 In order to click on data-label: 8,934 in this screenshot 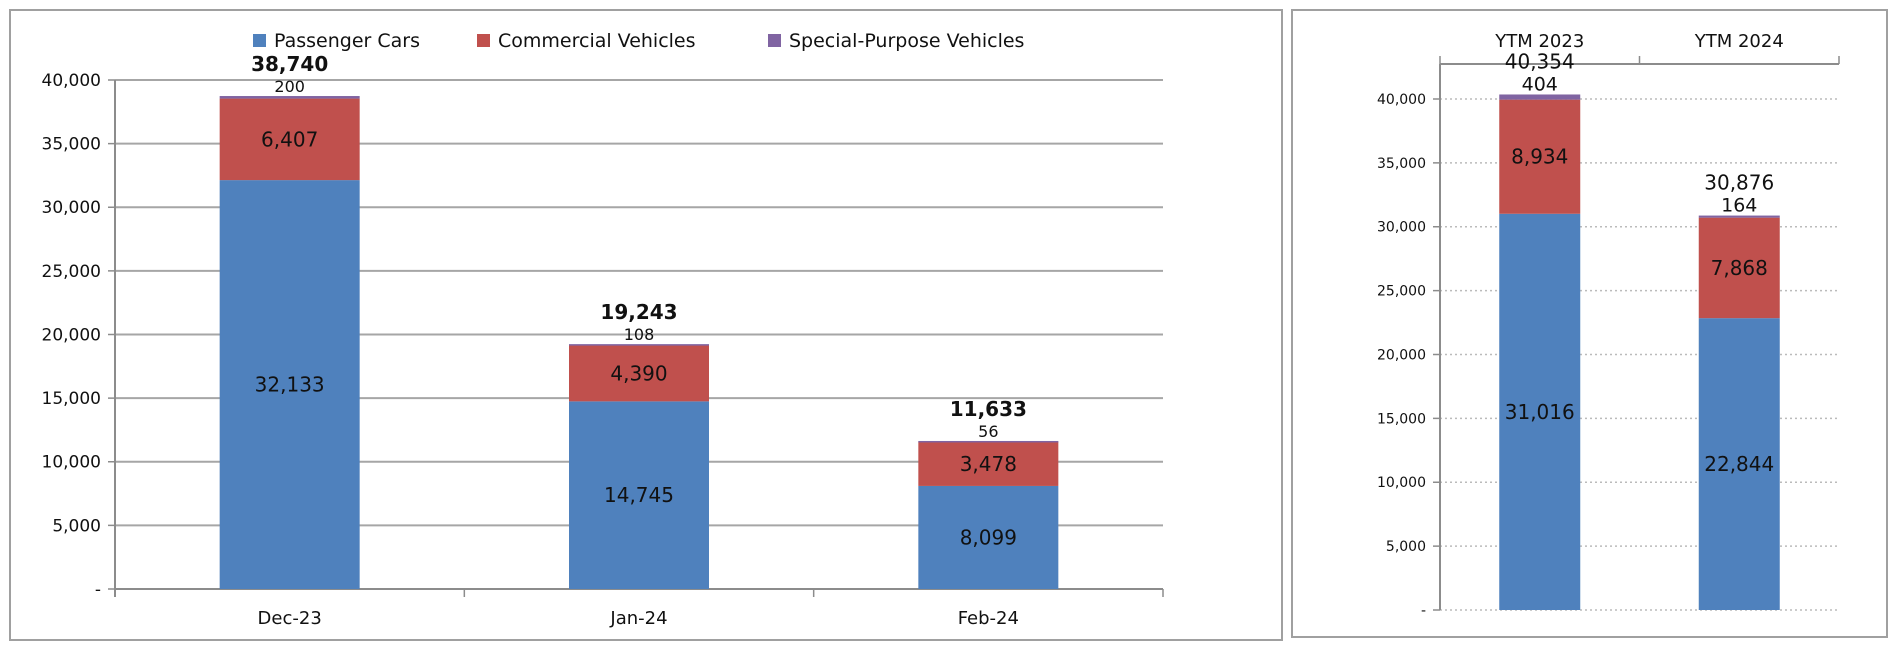, I will do `click(1539, 157)`.